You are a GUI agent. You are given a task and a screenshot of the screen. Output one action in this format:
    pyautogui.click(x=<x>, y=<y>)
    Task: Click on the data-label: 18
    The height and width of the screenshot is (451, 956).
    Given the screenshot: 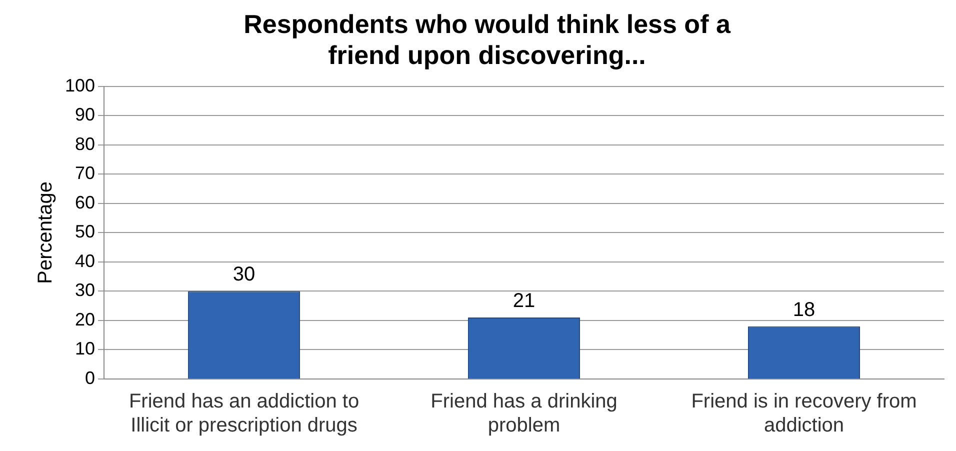 What is the action you would take?
    pyautogui.click(x=804, y=309)
    